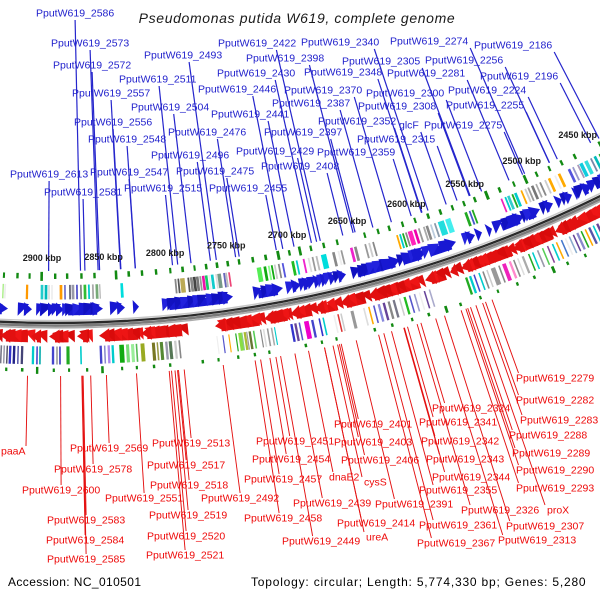 Image resolution: width=600 pixels, height=605 pixels. What do you see at coordinates (513, 46) in the screenshot?
I see `svg-text: PputW619_2186` at bounding box center [513, 46].